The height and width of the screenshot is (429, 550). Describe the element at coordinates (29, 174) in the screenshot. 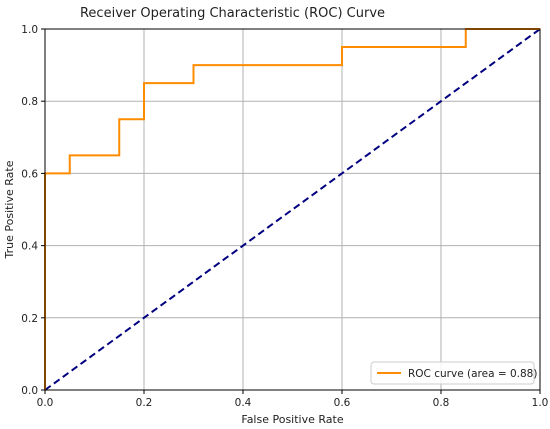

I see `y-tick-label: 0.6` at that location.